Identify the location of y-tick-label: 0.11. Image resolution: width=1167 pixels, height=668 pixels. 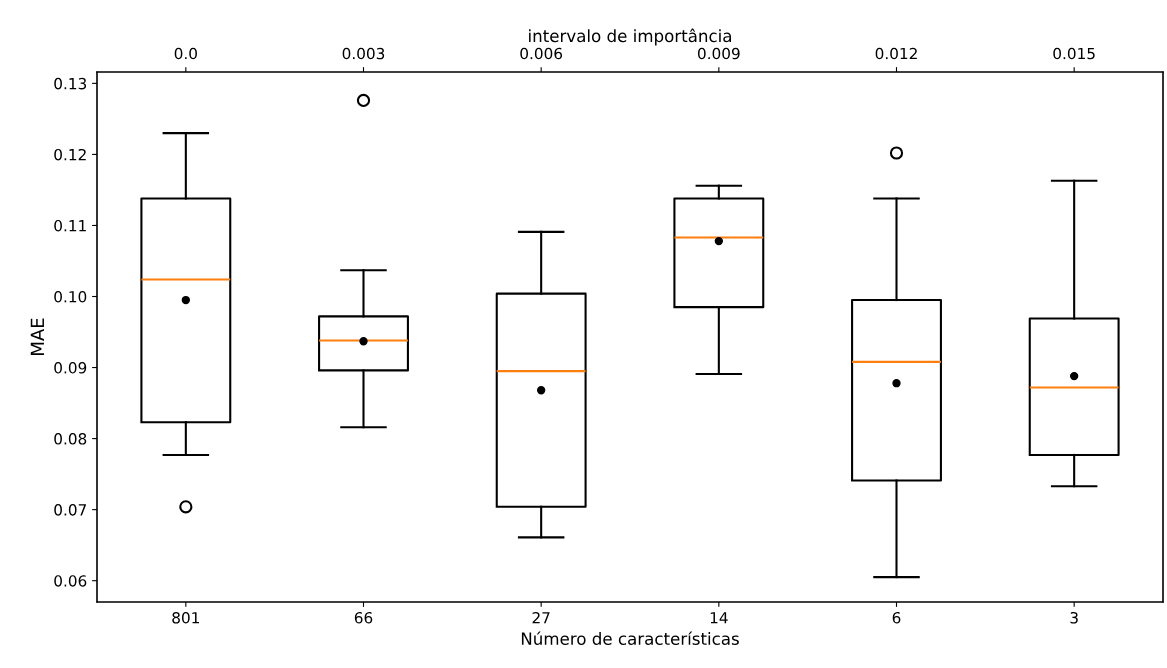
(70, 225).